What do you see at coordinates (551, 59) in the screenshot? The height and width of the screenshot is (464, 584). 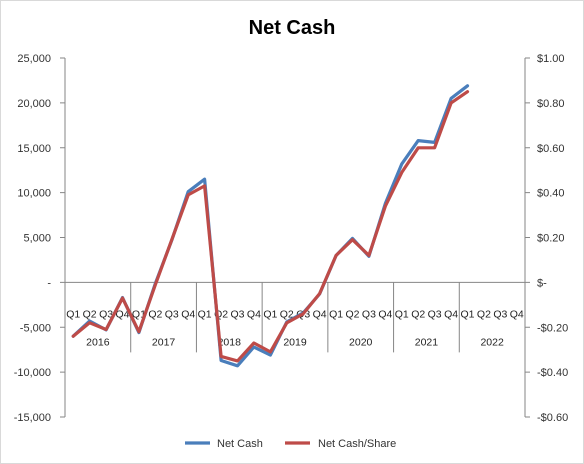 I see `right-tick-label: $1.00` at bounding box center [551, 59].